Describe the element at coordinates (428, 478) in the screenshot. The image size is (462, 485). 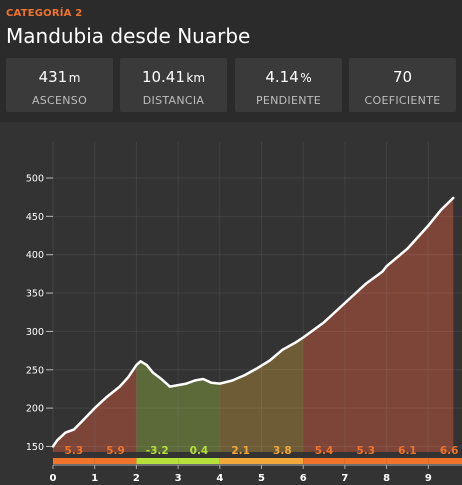
I see `x-tick-label: 9` at that location.